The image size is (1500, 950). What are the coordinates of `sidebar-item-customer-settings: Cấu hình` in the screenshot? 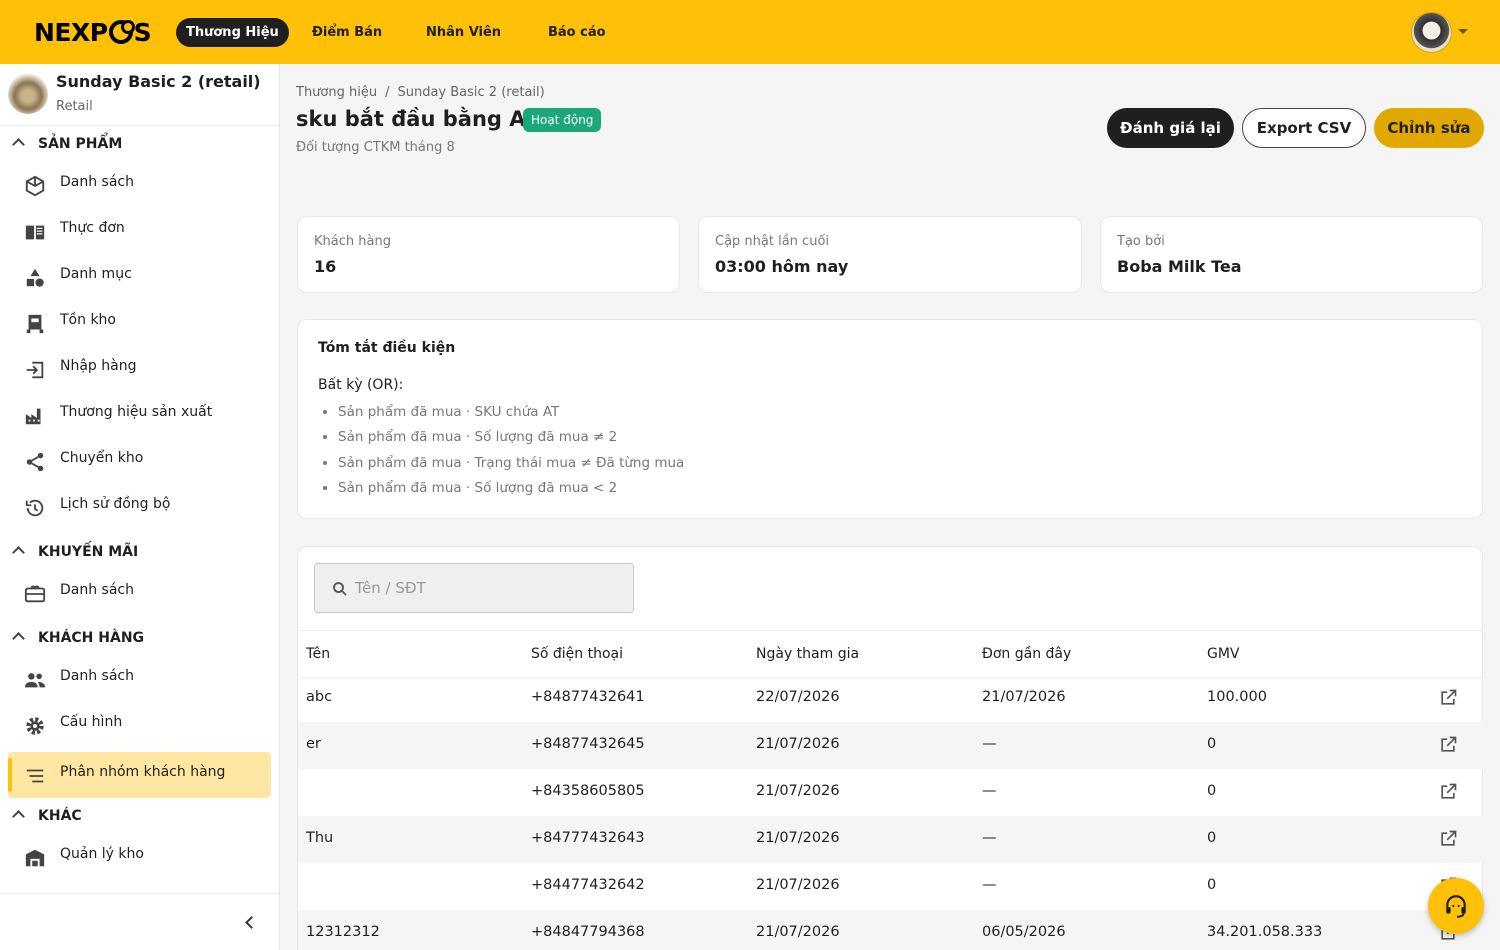 It's located at (139, 725).